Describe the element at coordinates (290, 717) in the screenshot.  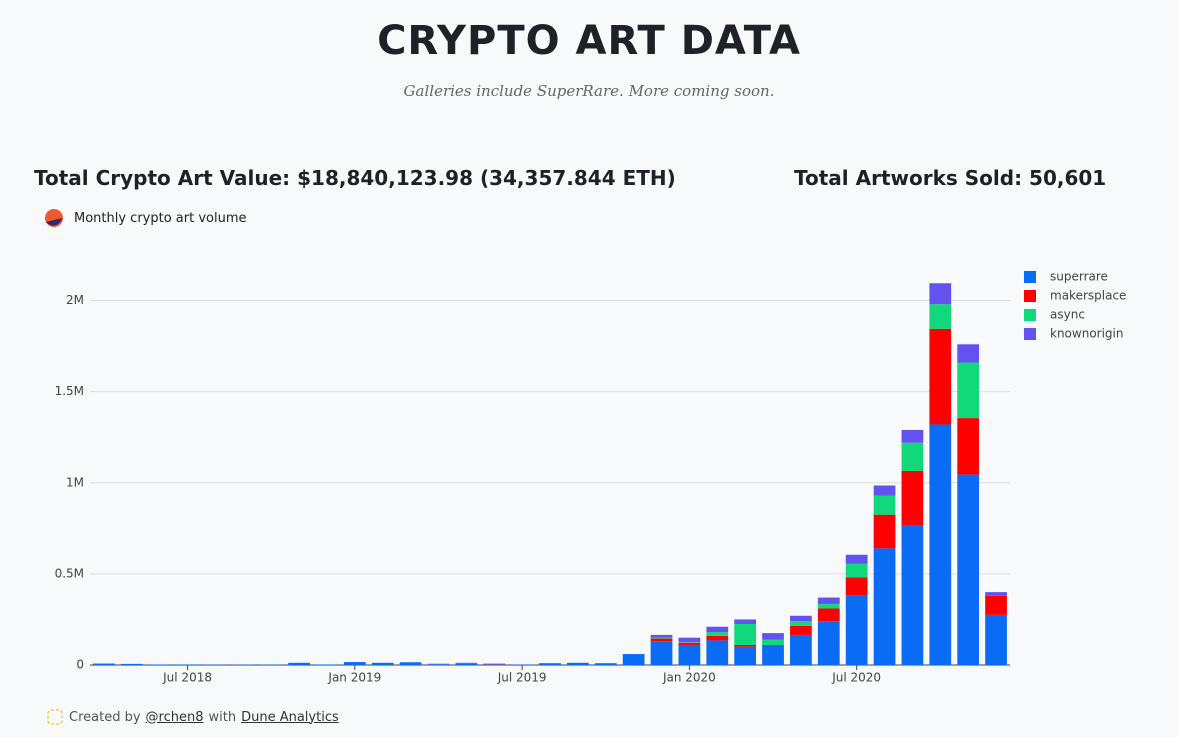
I see `platform-link: Dune Analytics` at that location.